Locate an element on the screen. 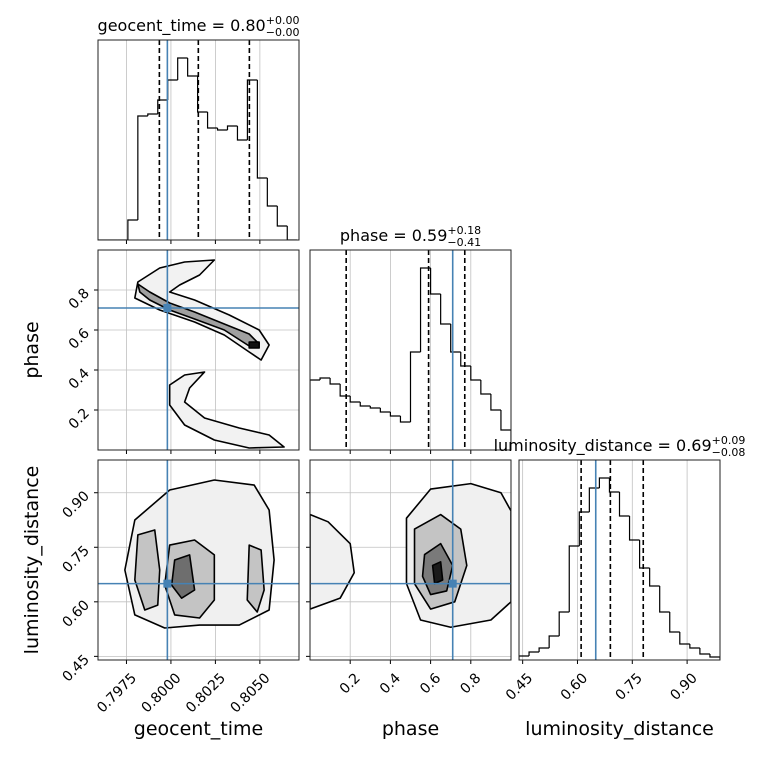 The width and height of the screenshot is (760, 760). title-sup: +0.09 is located at coordinates (729, 440).